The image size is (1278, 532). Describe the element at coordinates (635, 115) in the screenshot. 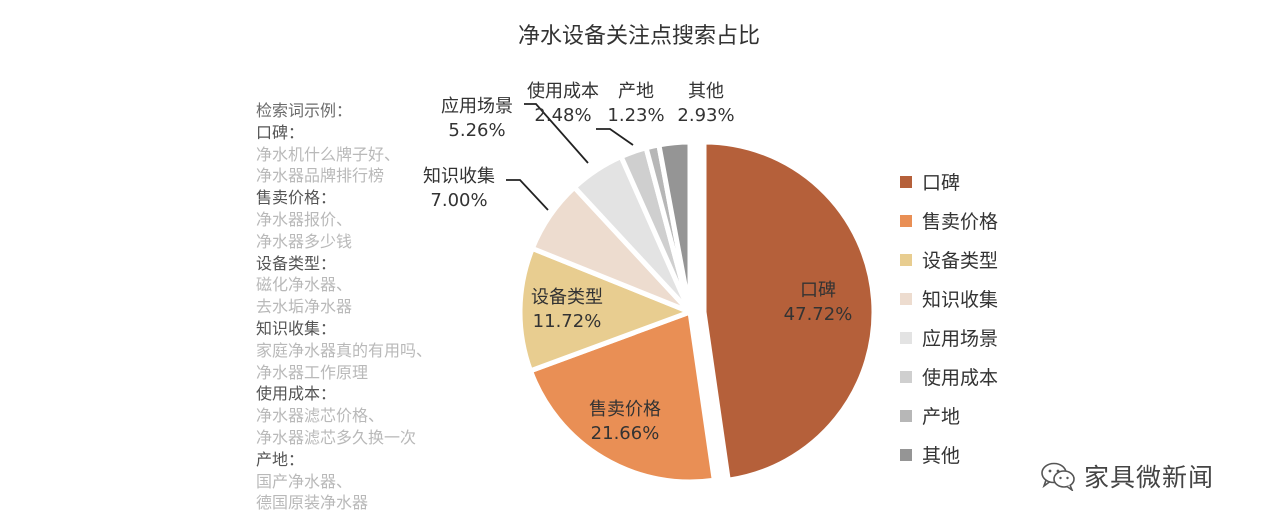

I see `slice-value-label: 1.23%` at that location.